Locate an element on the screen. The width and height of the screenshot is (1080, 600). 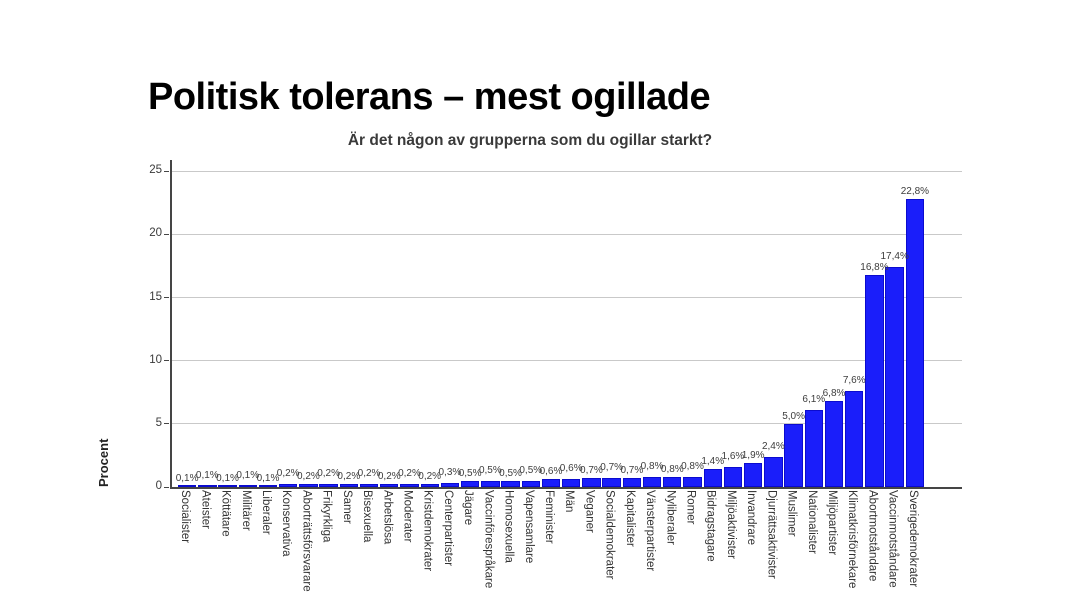
bar-value-label: 1,9% is located at coordinates (753, 456).